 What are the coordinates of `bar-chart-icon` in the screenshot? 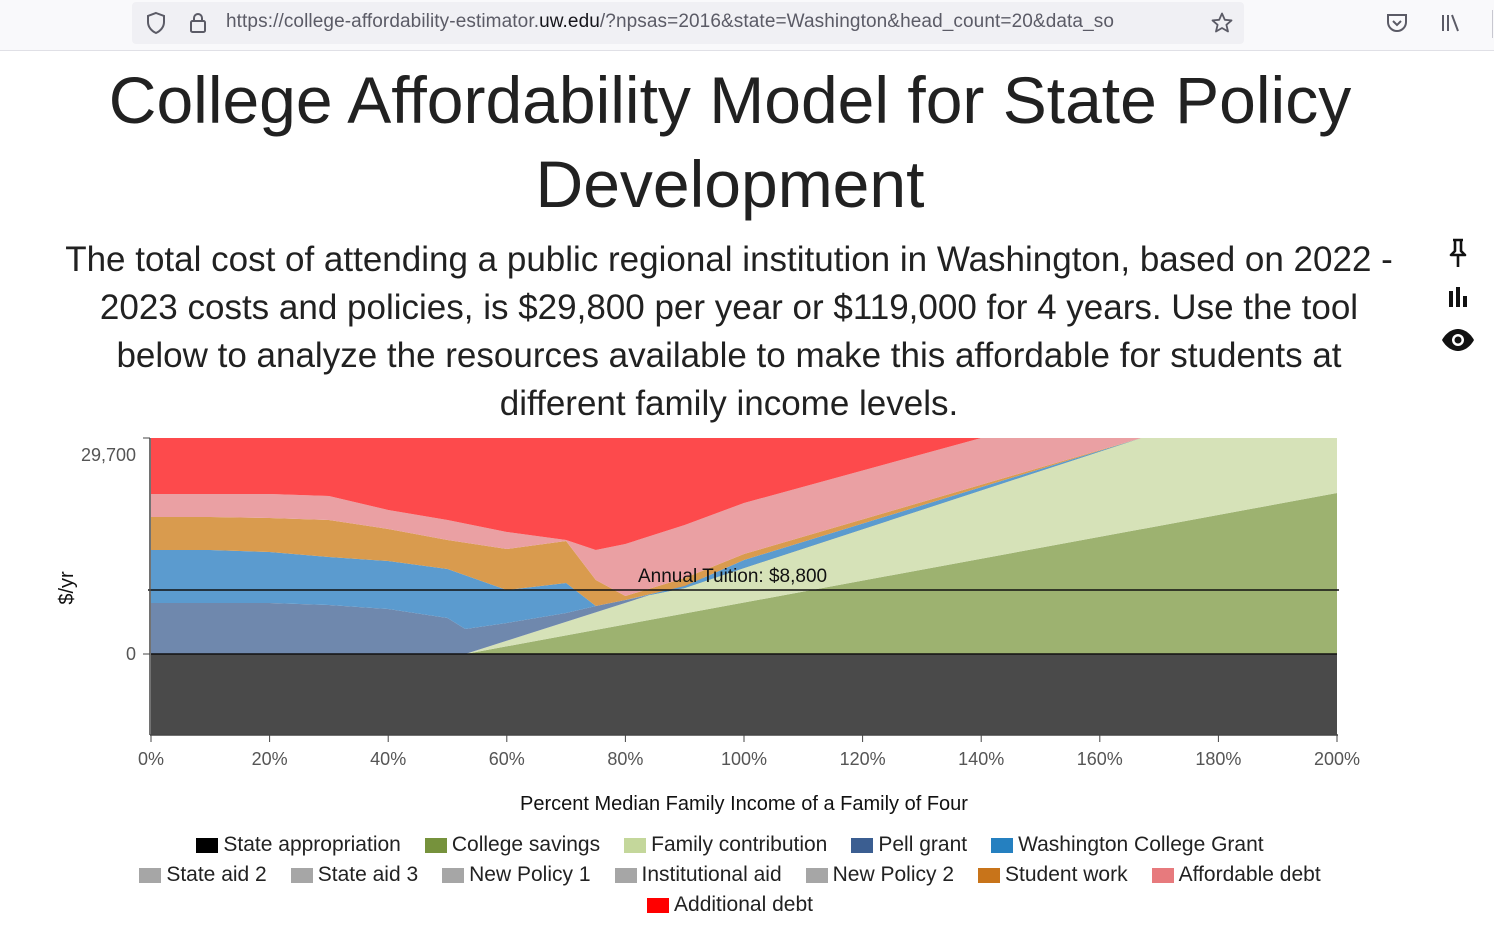 It's located at (1458, 297).